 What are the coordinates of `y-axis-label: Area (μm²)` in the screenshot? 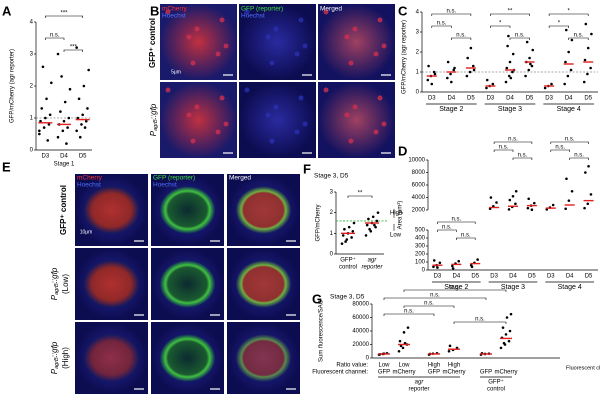 It's located at (401, 215).